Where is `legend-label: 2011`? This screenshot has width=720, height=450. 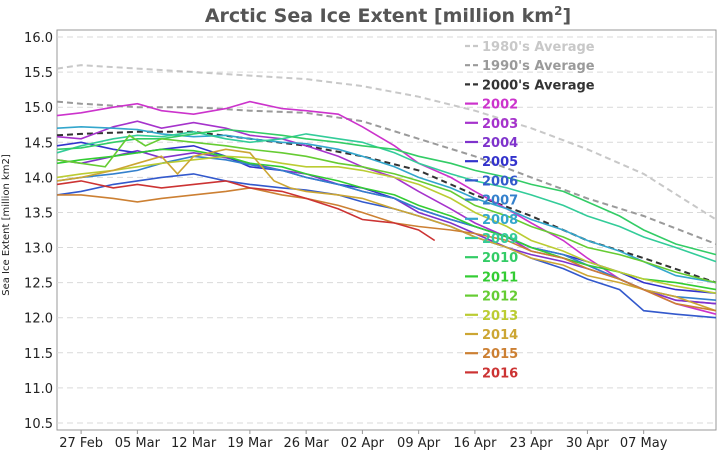 legend-label: 2011 is located at coordinates (500, 277).